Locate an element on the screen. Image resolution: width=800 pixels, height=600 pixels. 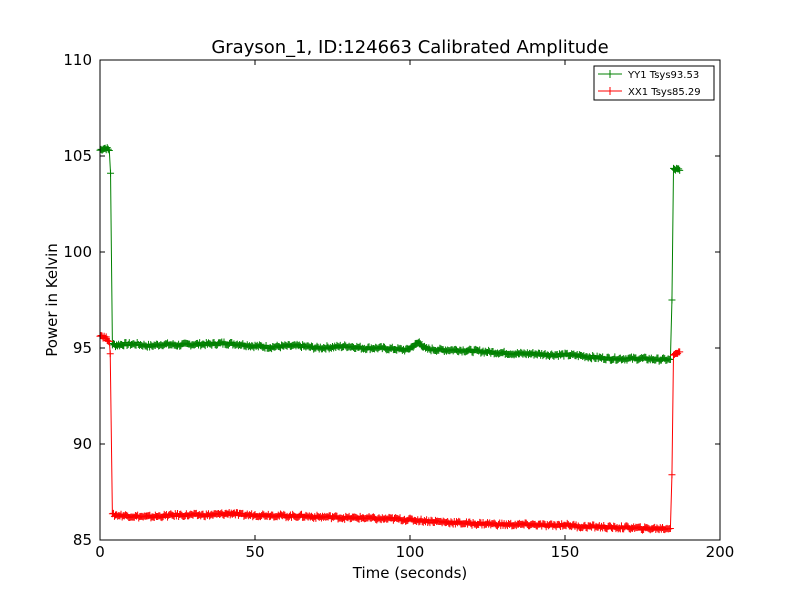
y-tick-label: 110 is located at coordinates (77, 60).